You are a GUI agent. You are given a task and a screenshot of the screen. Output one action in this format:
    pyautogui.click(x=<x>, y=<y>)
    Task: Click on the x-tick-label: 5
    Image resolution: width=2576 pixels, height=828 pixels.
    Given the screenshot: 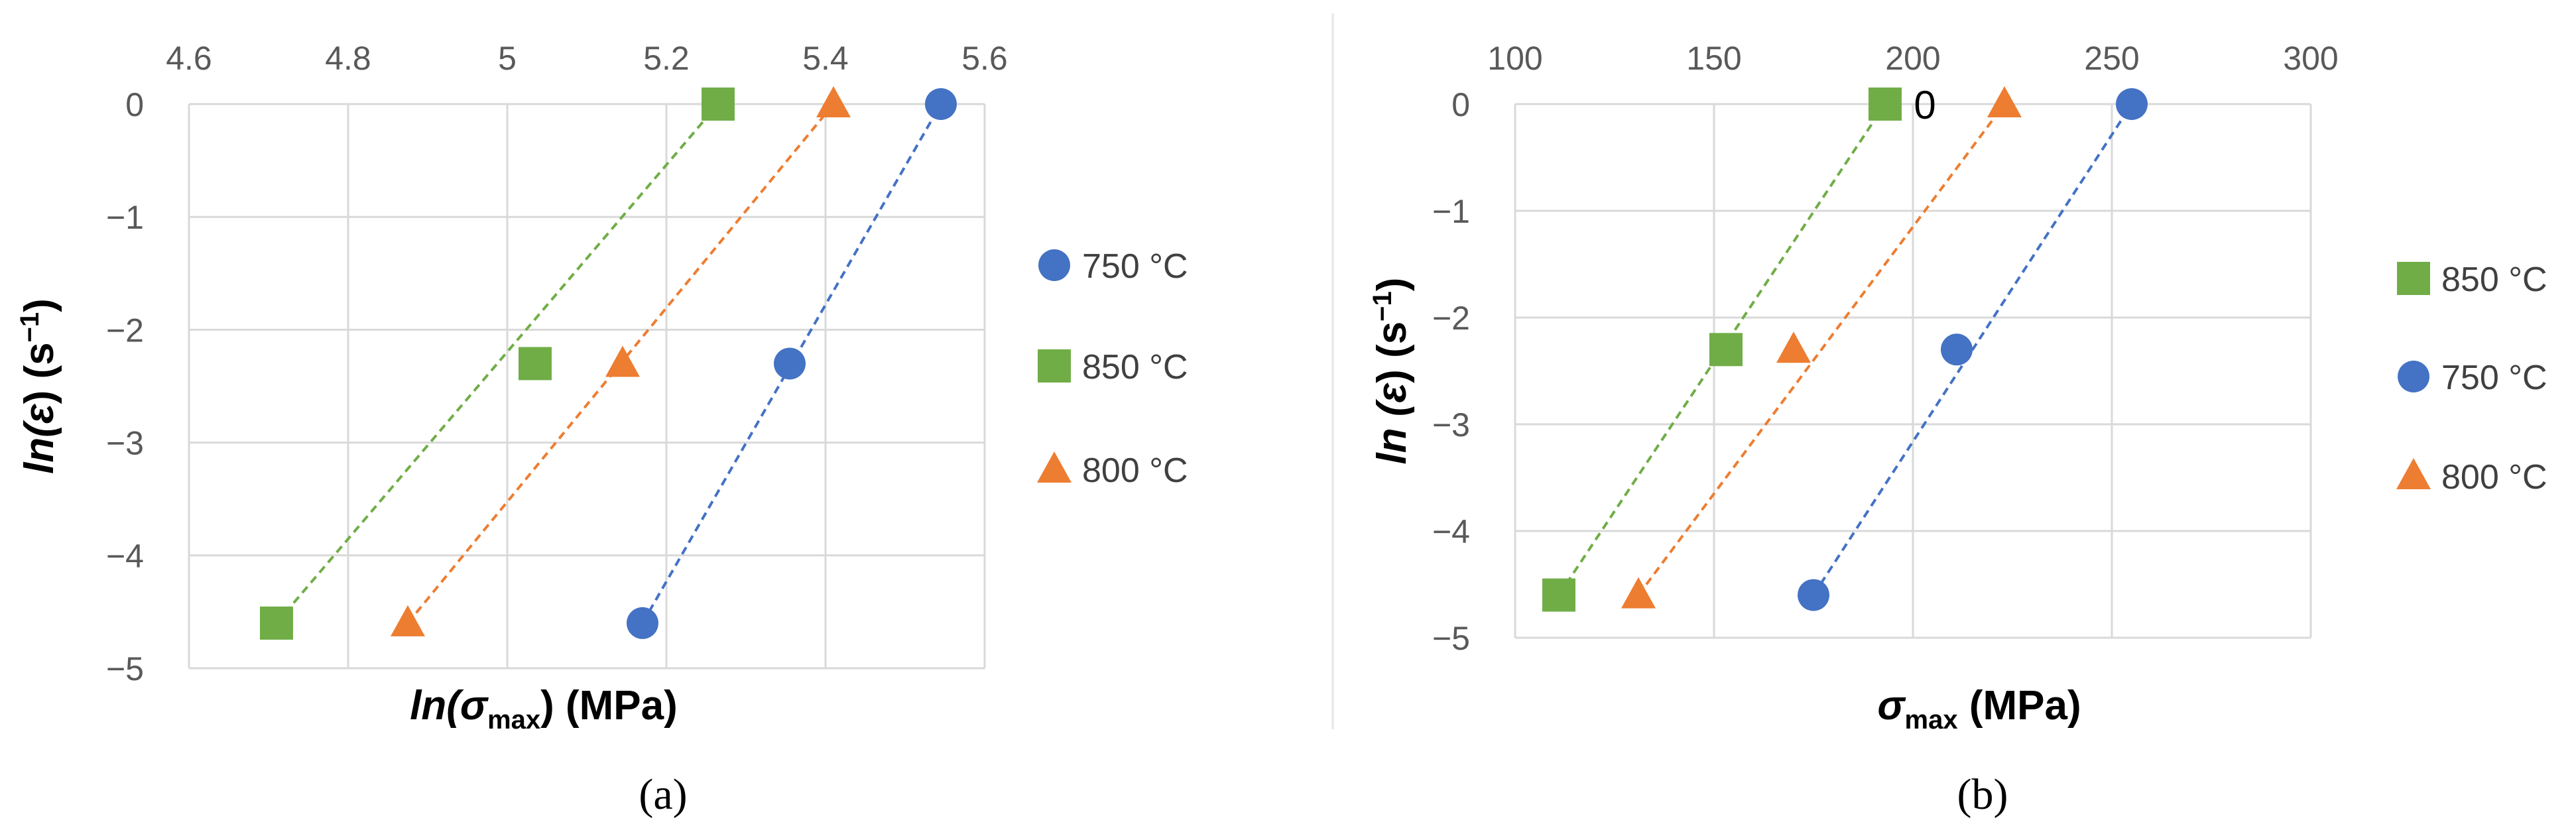 What is the action you would take?
    pyautogui.click(x=507, y=58)
    